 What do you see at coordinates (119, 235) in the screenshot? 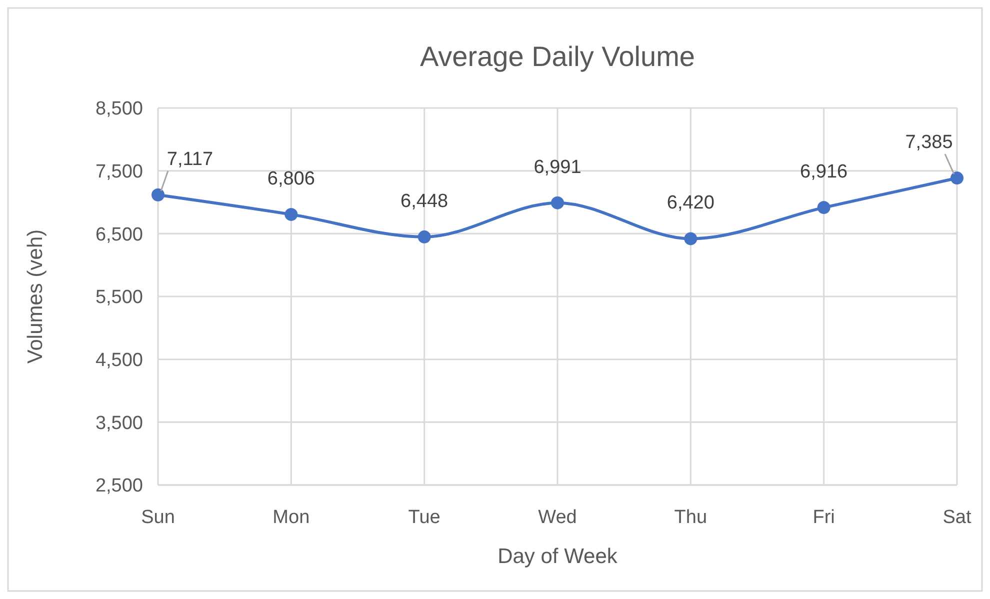
I see `y-tick-label: 6,500` at bounding box center [119, 235].